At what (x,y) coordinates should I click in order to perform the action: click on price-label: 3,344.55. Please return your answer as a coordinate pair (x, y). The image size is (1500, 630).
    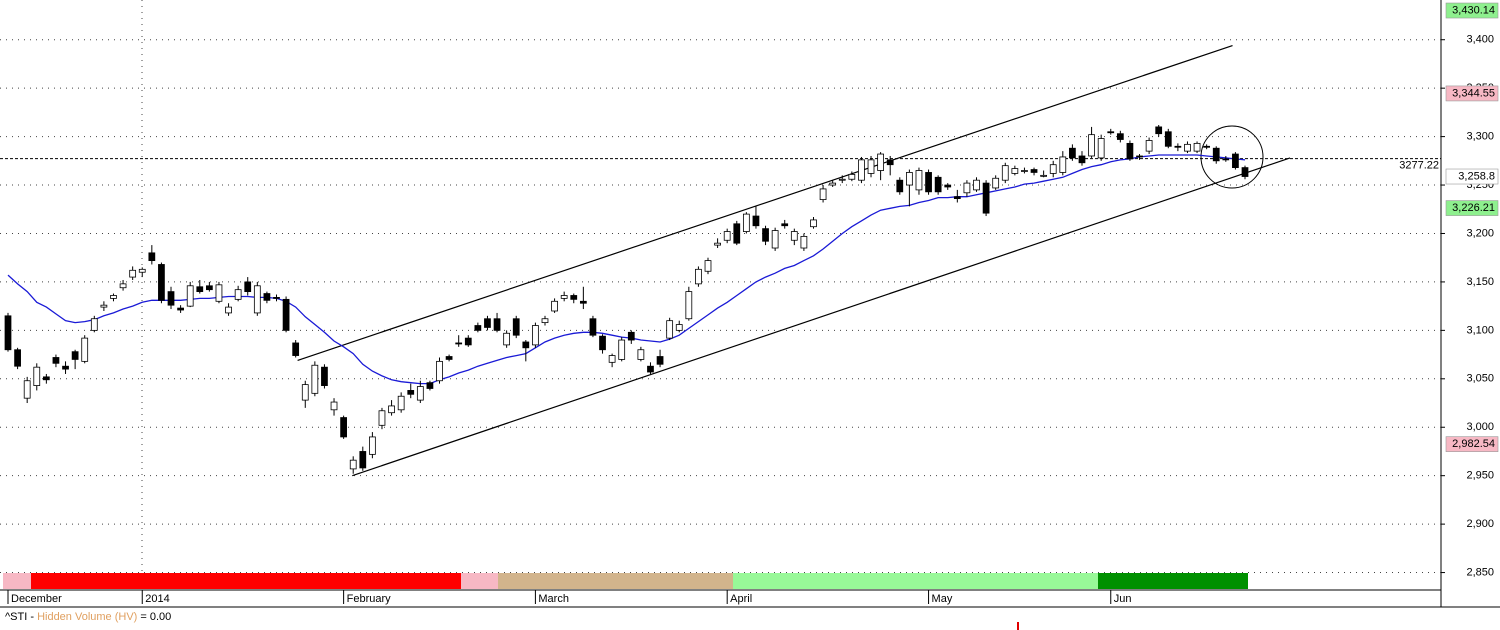
    Looking at the image, I should click on (1473, 93).